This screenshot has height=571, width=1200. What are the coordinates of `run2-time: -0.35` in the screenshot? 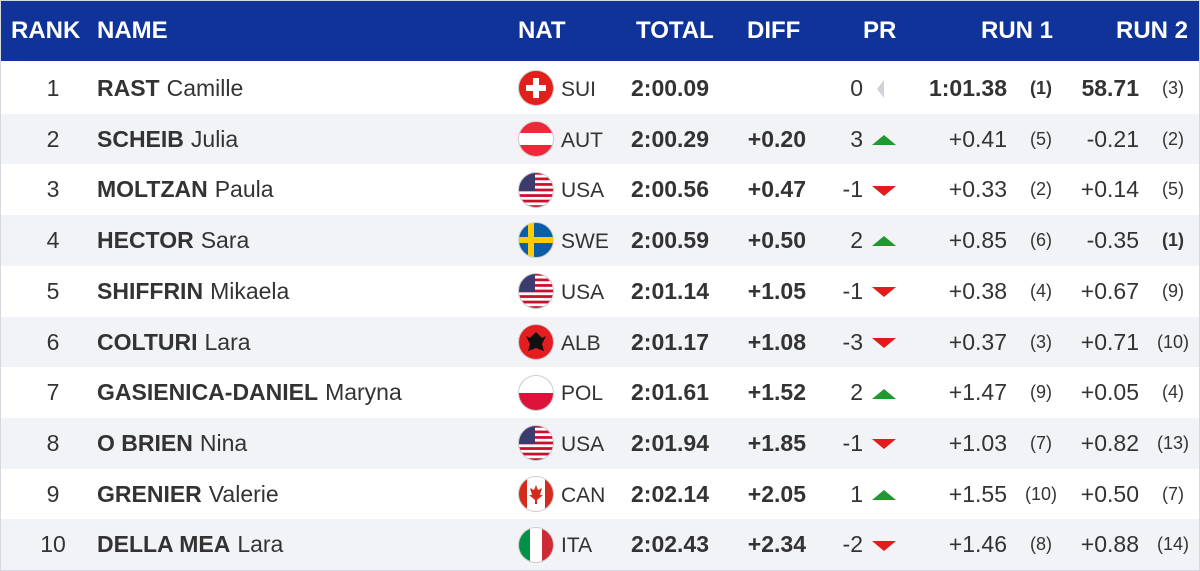 It's located at (1112, 240).